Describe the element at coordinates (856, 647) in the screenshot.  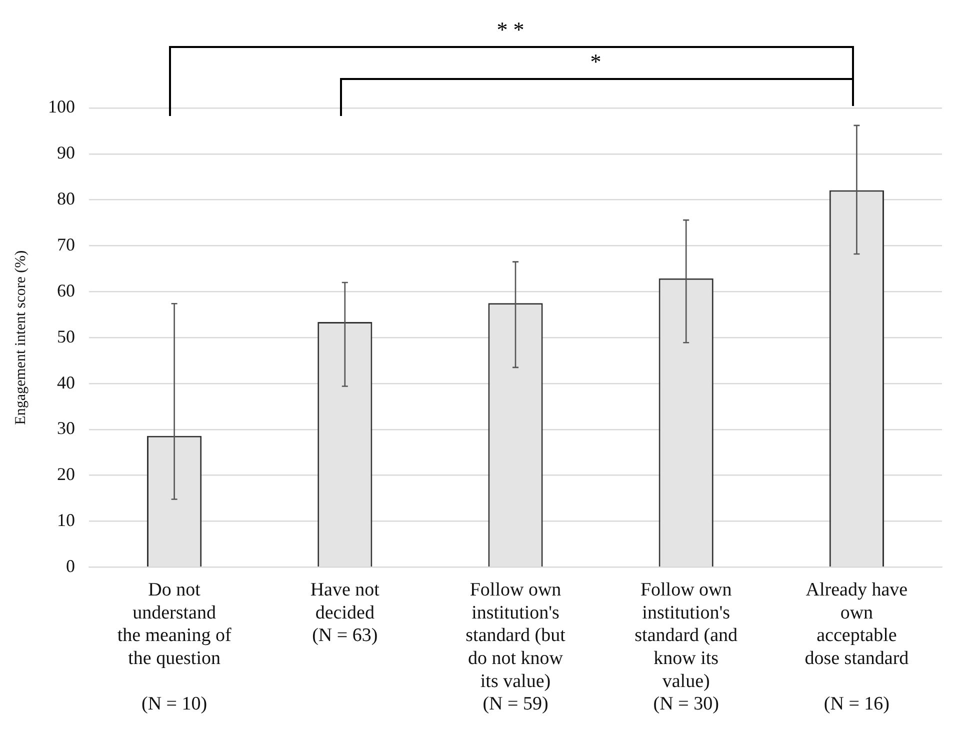
I see `category-label: Already have own acceptable dose standard (N = 16)` at that location.